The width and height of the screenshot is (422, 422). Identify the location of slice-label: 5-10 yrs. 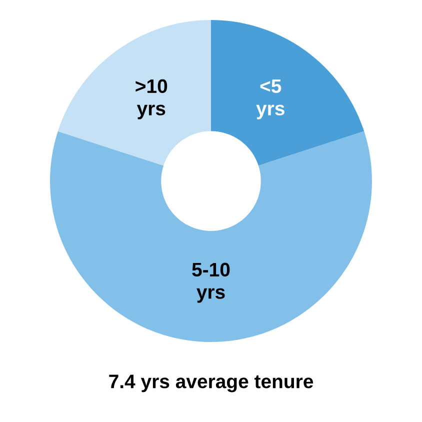
(211, 282).